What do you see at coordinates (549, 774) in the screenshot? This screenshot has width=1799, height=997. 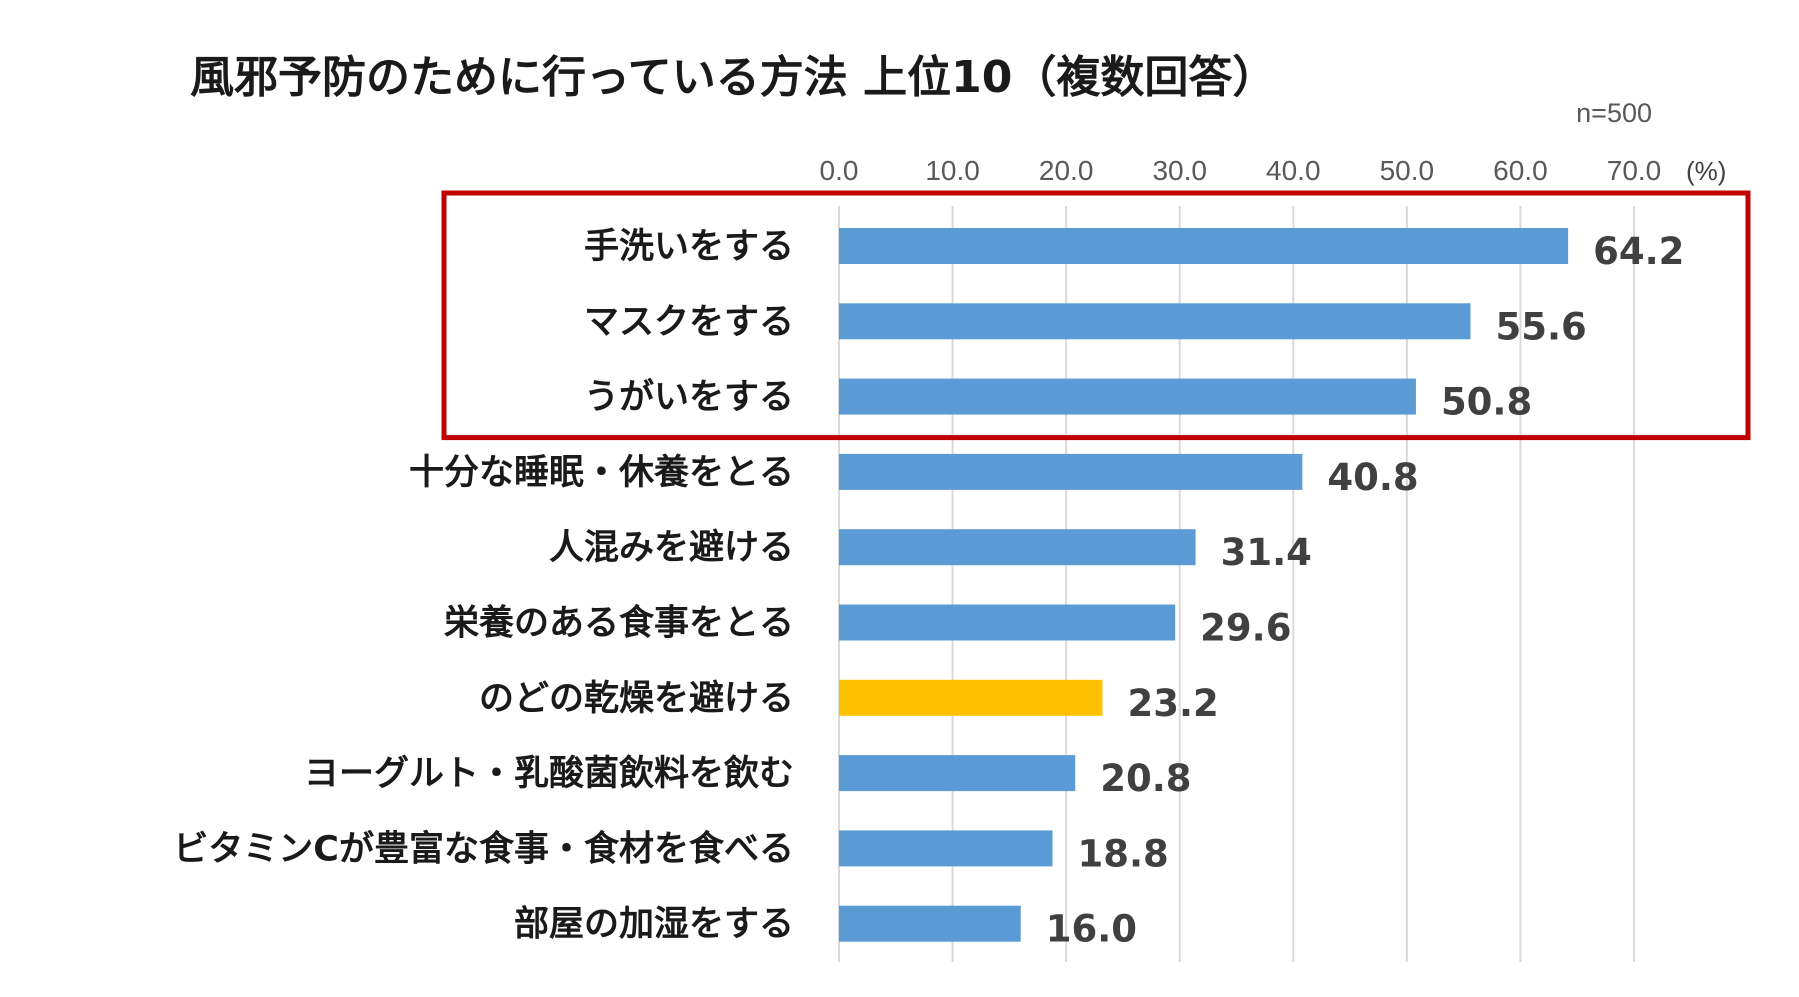 I see `category-label: ヨーグルト・乳酸菌飲料を飲む` at bounding box center [549, 774].